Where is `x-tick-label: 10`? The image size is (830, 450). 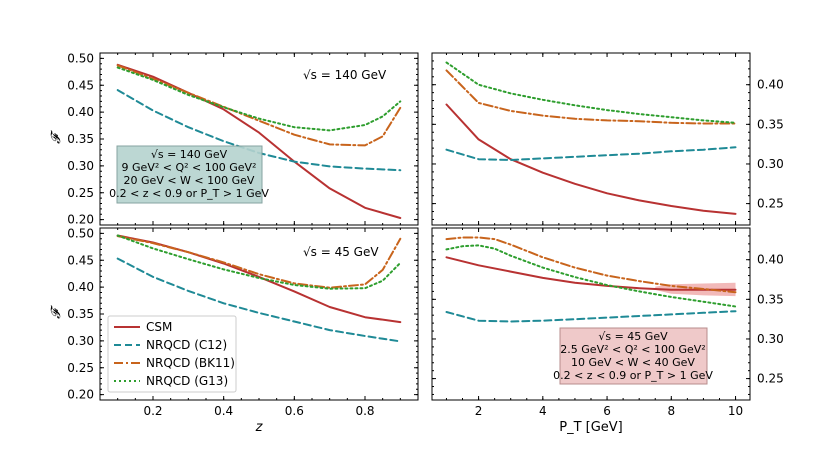
x-tick-label: 10 is located at coordinates (735, 411).